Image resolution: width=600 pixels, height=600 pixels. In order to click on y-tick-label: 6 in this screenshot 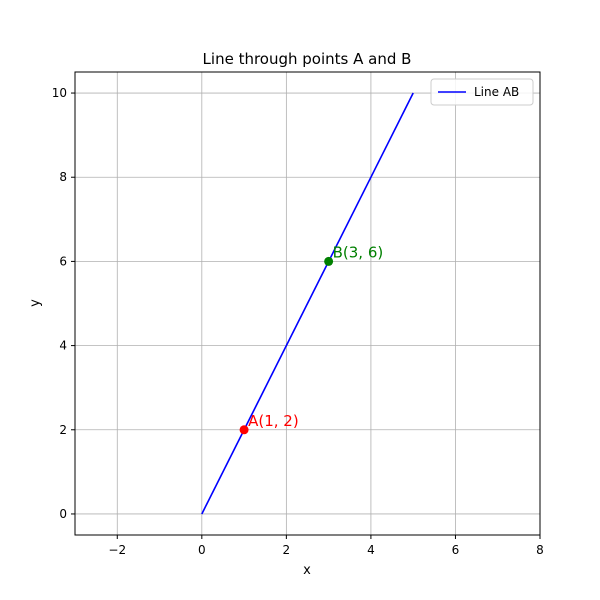, I will do `click(63, 261)`.